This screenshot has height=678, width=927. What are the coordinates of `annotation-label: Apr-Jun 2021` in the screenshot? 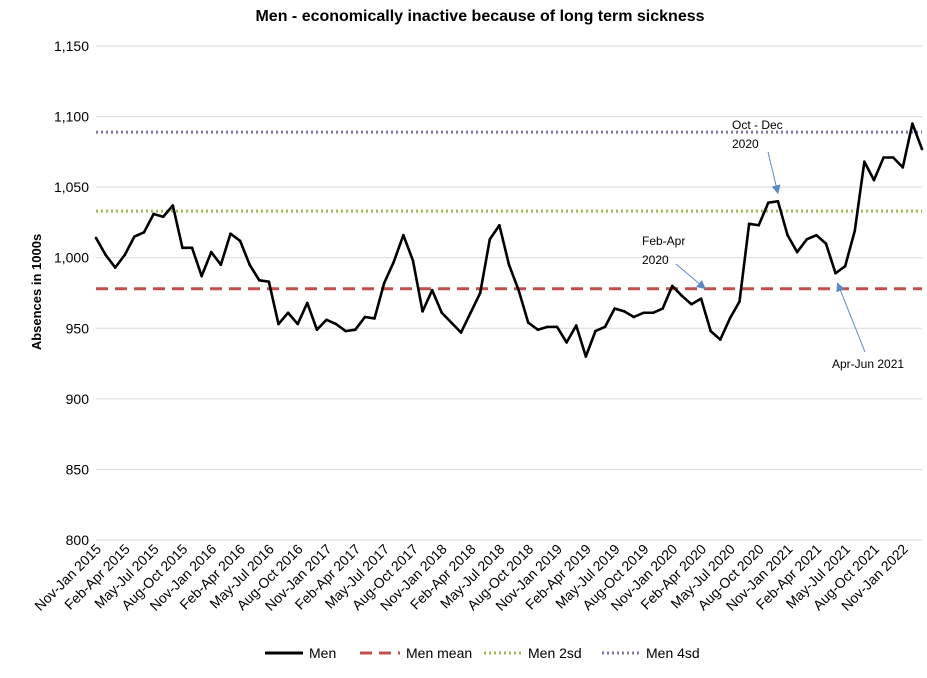 It's located at (868, 364).